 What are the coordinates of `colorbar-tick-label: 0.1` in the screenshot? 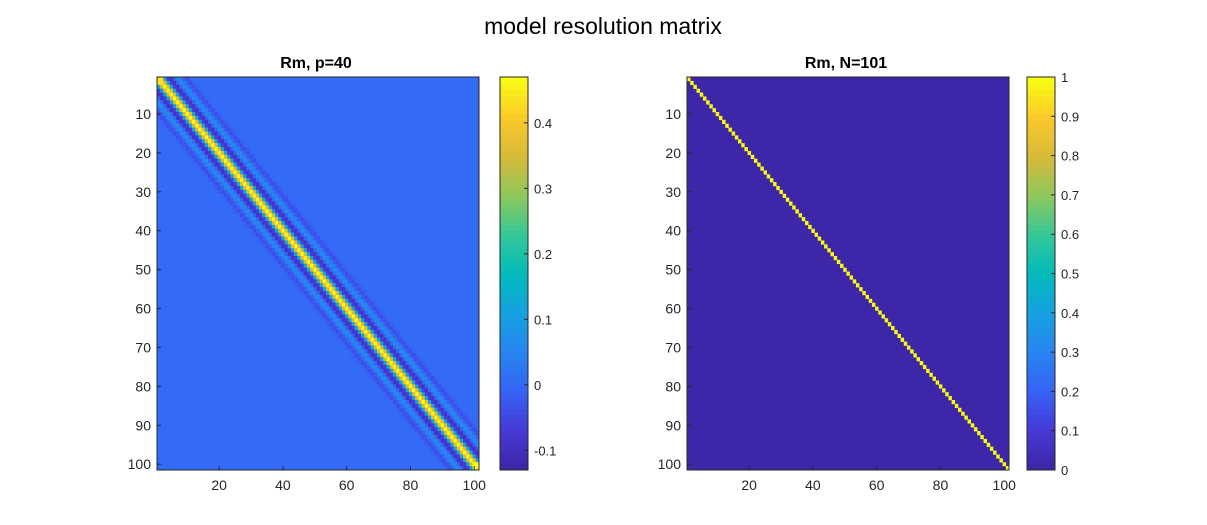 It's located at (1070, 431).